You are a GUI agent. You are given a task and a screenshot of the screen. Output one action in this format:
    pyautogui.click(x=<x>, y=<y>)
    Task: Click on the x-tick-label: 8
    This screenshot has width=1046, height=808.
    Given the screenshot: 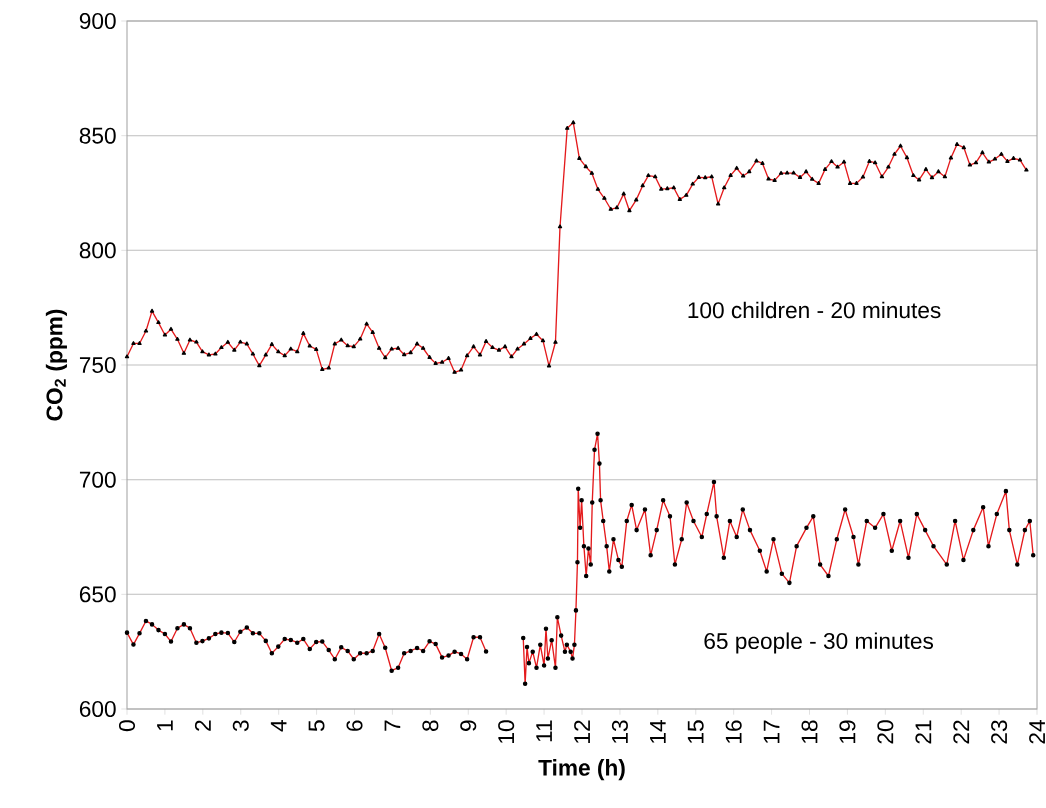 What is the action you would take?
    pyautogui.click(x=430, y=726)
    